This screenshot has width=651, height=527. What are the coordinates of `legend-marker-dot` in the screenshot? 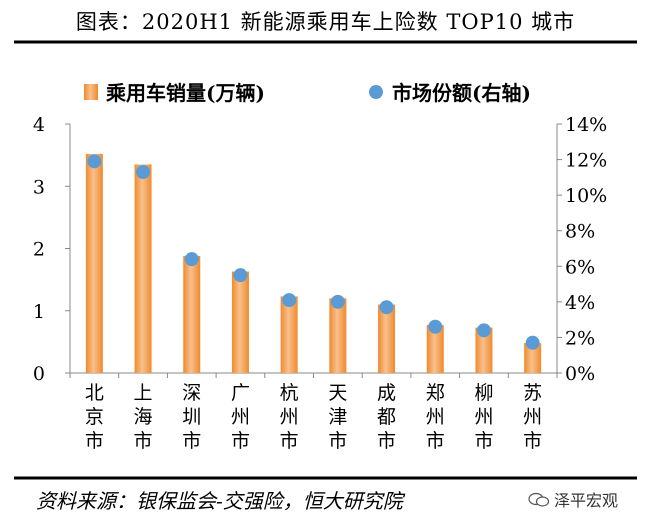 It's located at (376, 92).